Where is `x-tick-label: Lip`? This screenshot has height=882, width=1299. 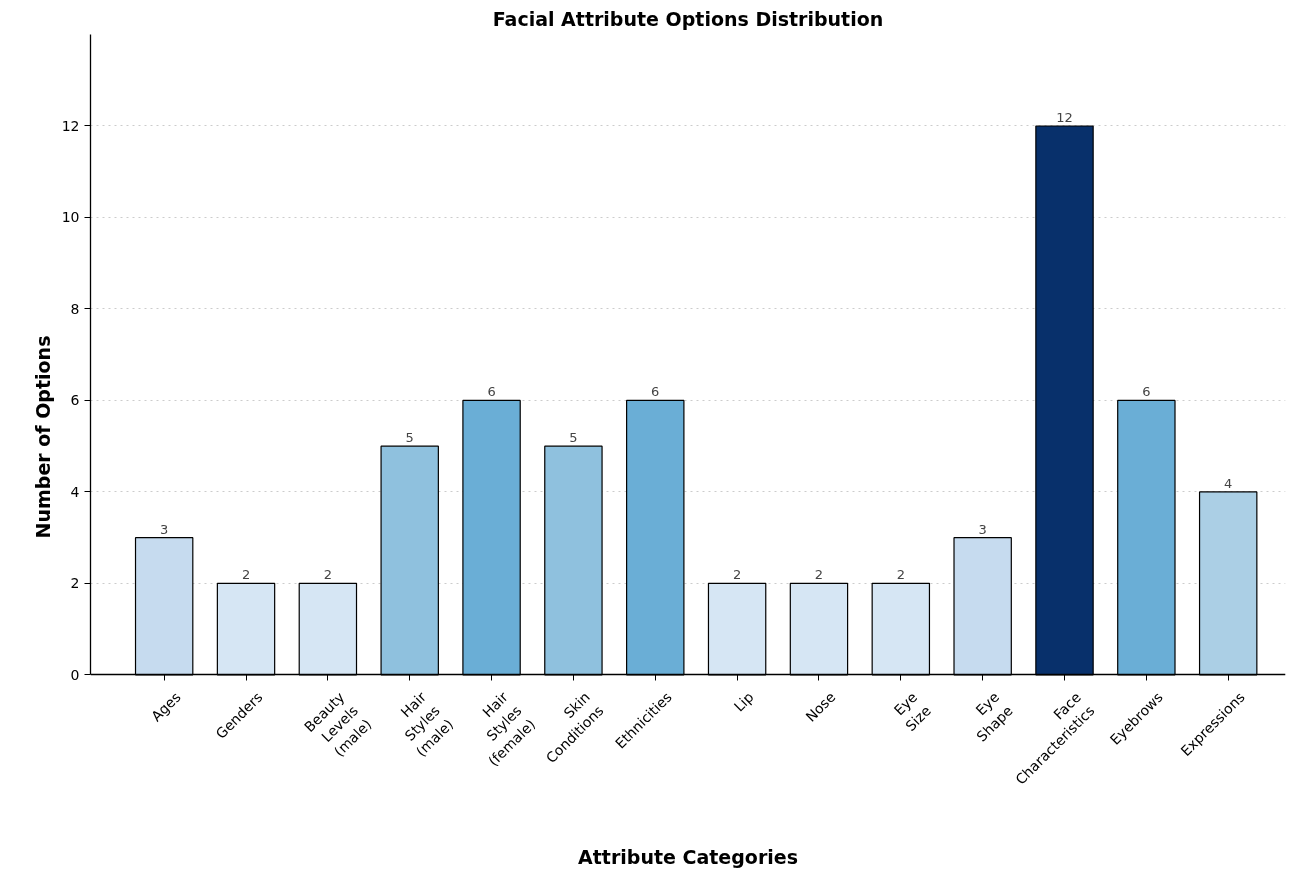 x-tick-label: Lip is located at coordinates (743, 701).